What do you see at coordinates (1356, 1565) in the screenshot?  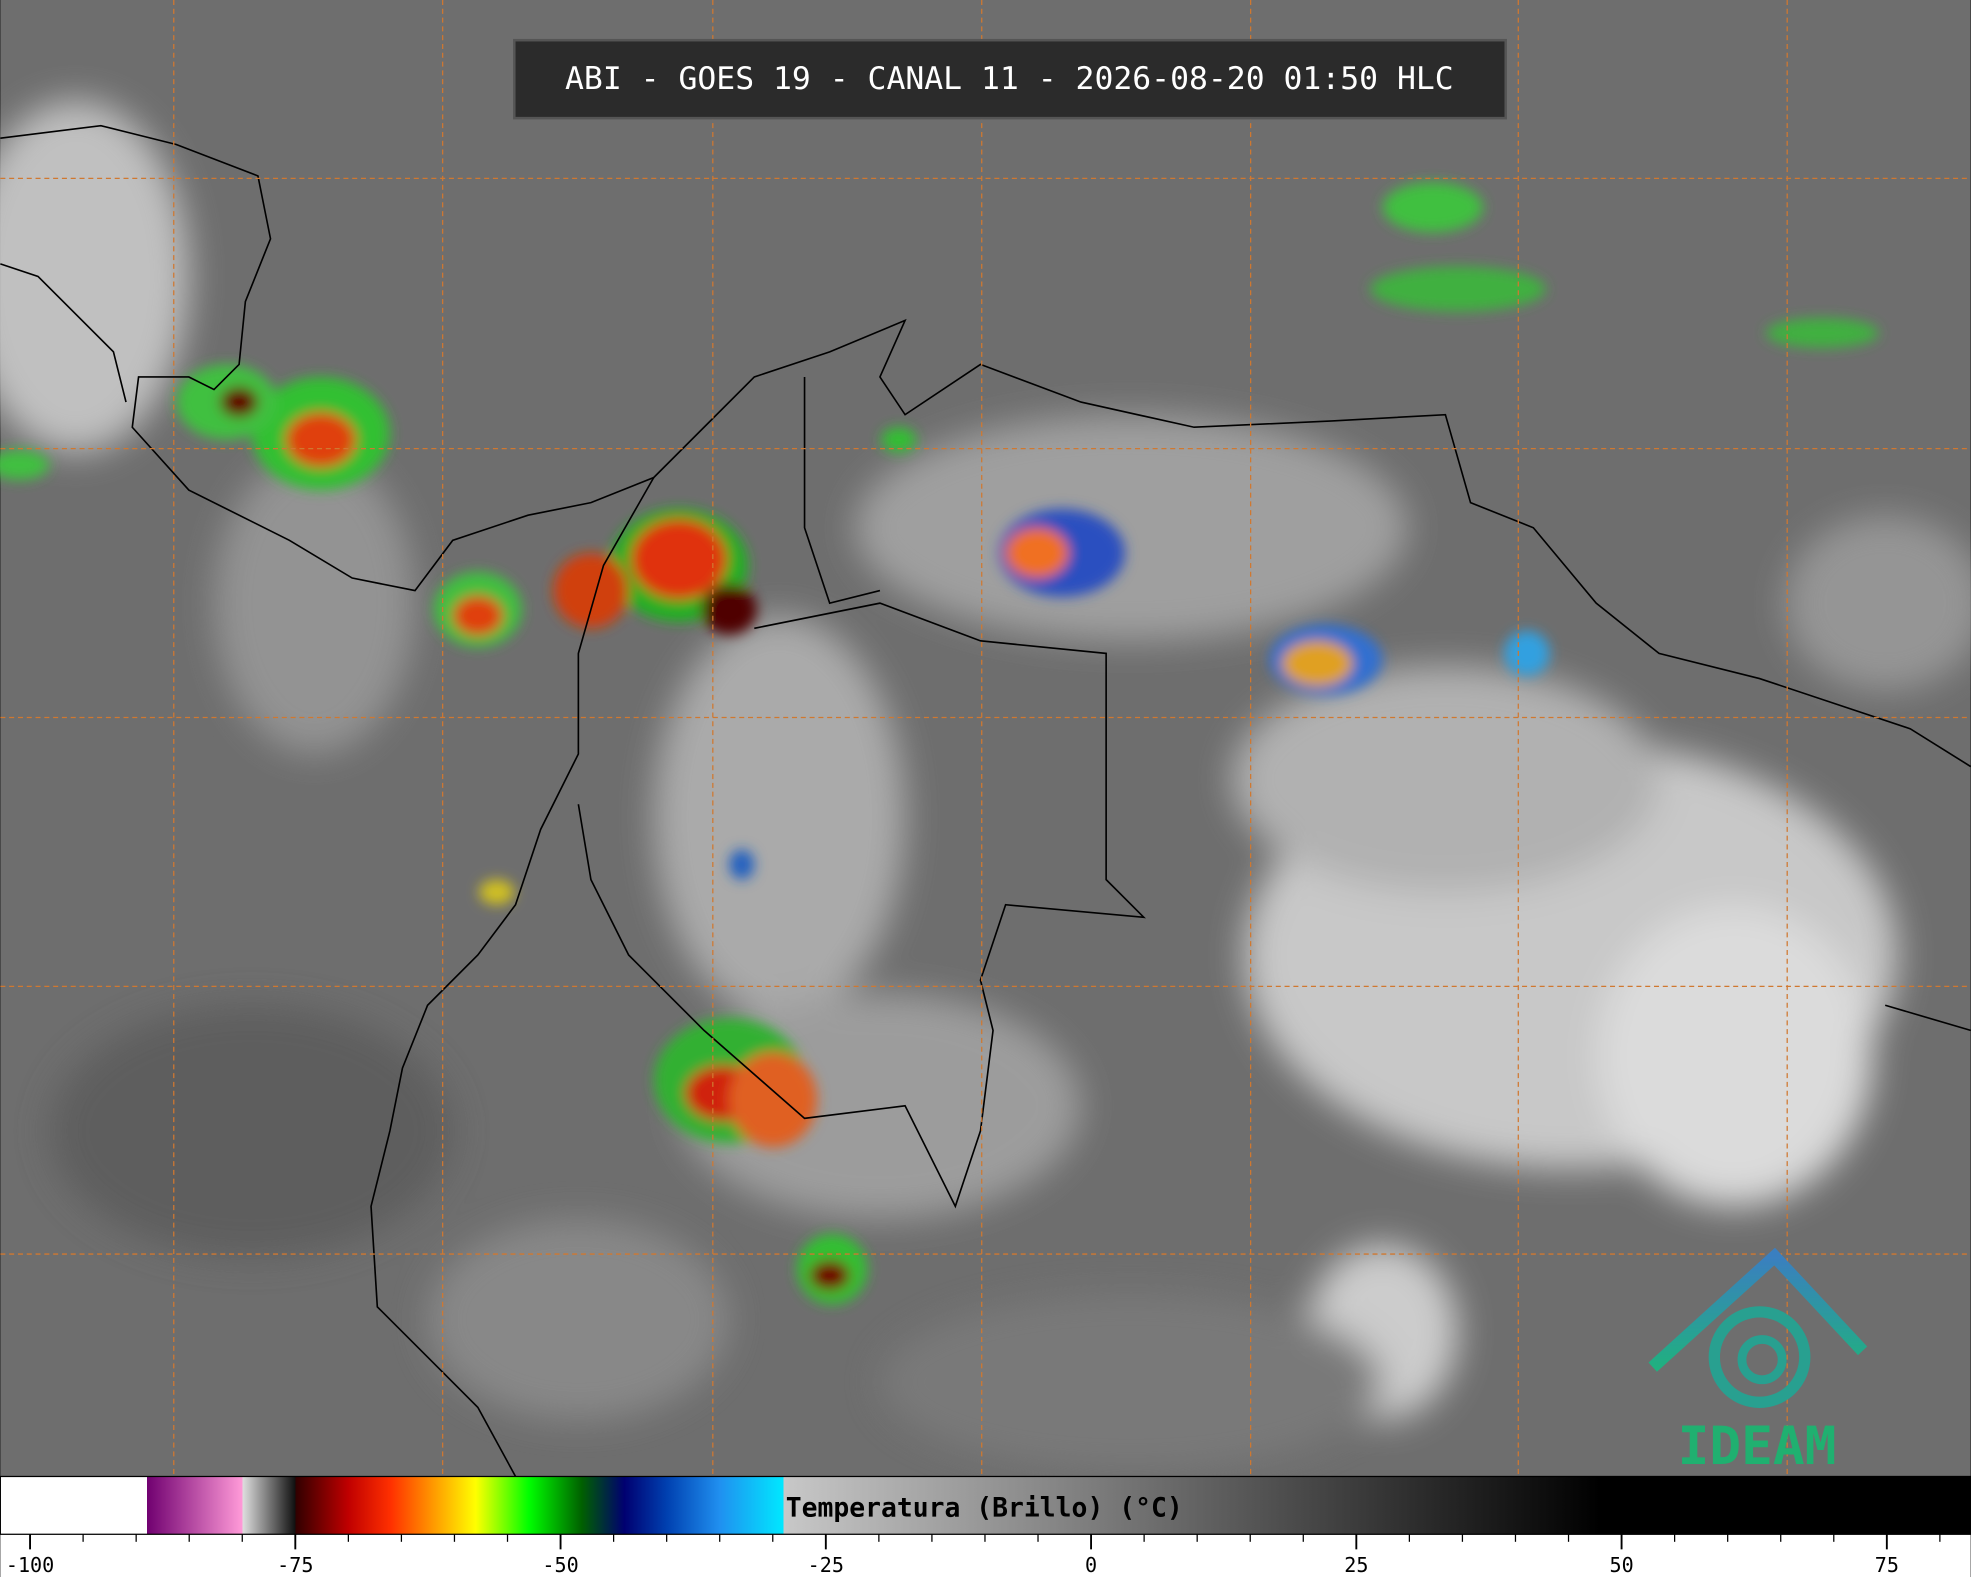 I see `tick-label: 25` at bounding box center [1356, 1565].